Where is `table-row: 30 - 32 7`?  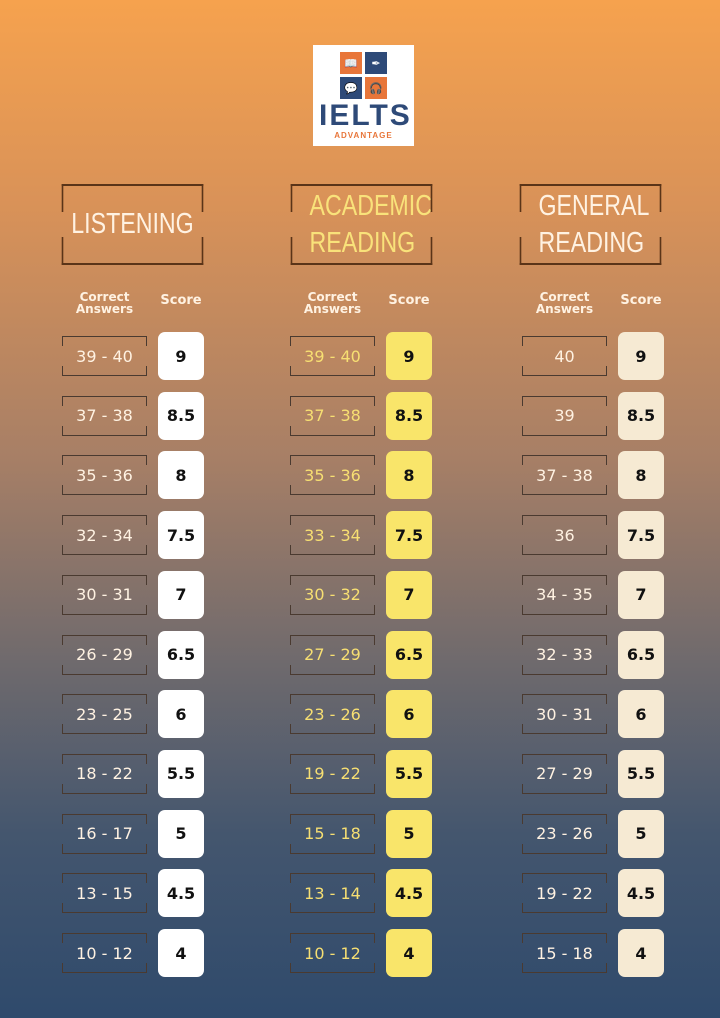 table-row: 30 - 32 7 is located at coordinates (365, 595).